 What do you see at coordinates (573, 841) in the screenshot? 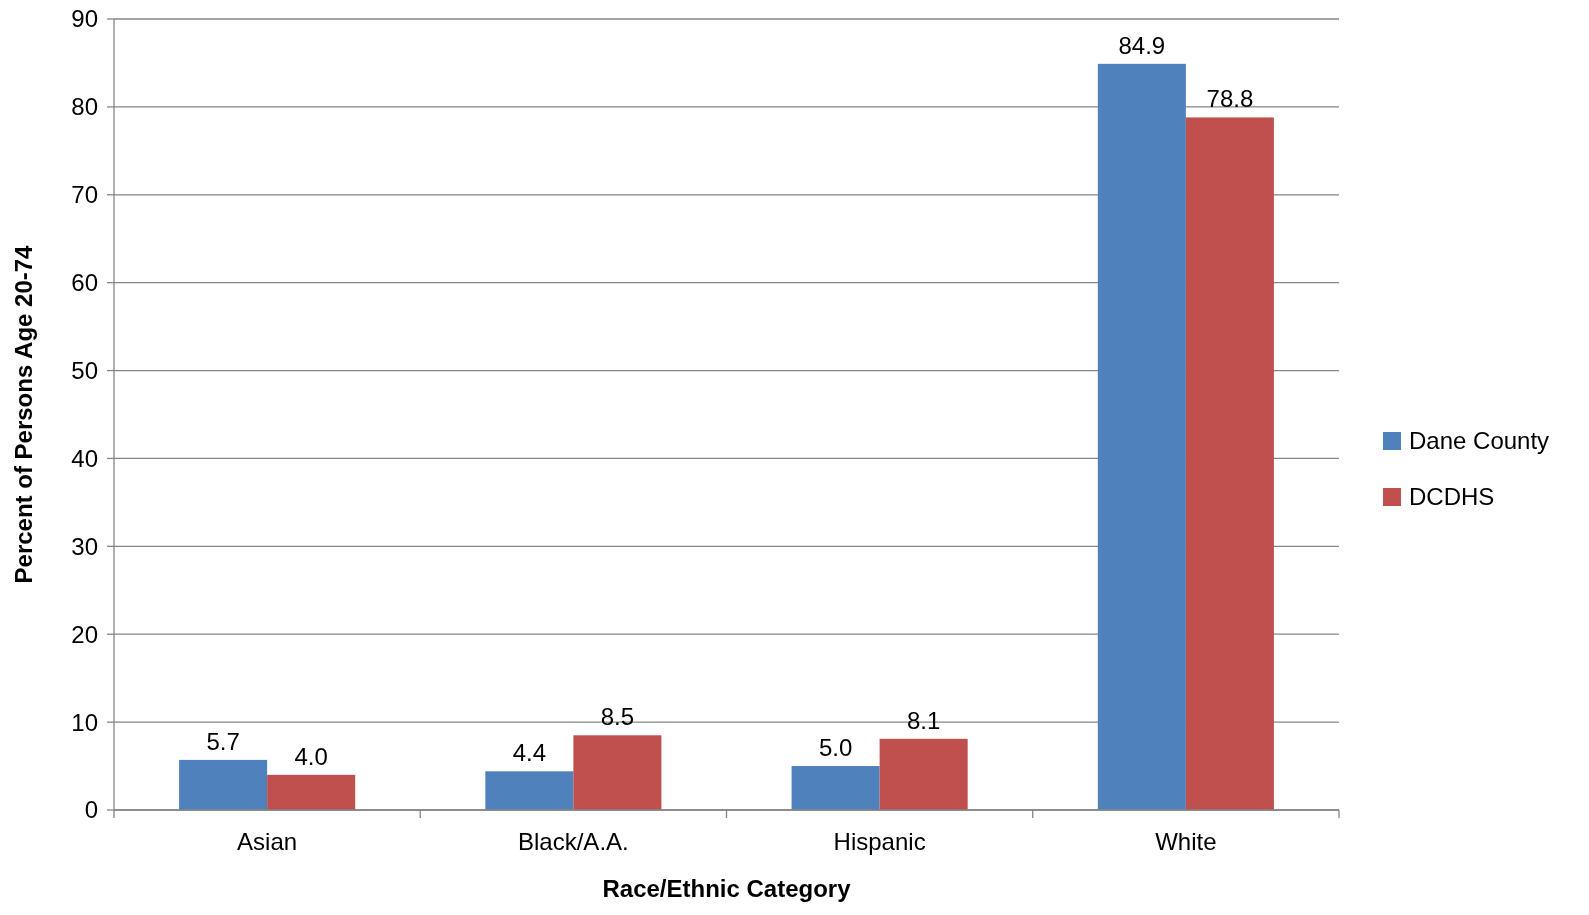
I see `x-tick-label: Black/A.A.` at bounding box center [573, 841].